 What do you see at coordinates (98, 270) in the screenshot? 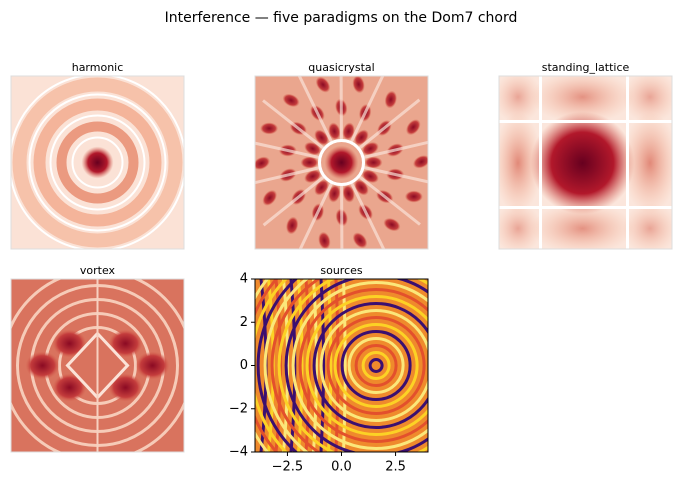
I see `panel-title: vortex` at bounding box center [98, 270].